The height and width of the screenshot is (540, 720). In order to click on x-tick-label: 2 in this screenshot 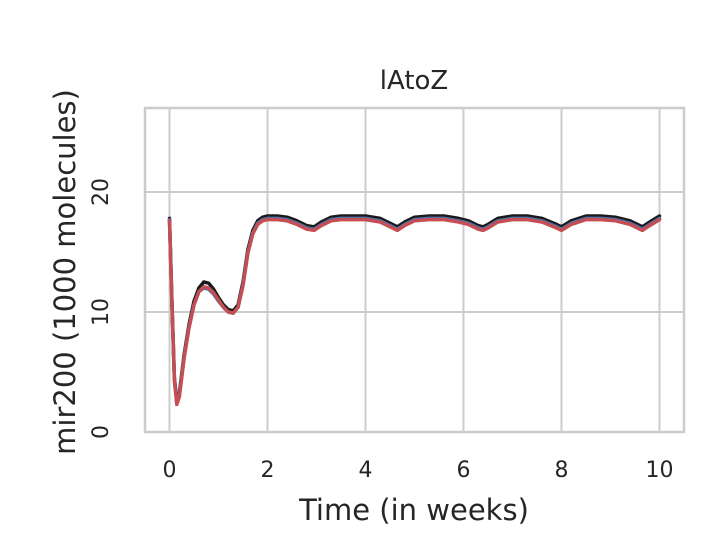, I will do `click(268, 470)`.